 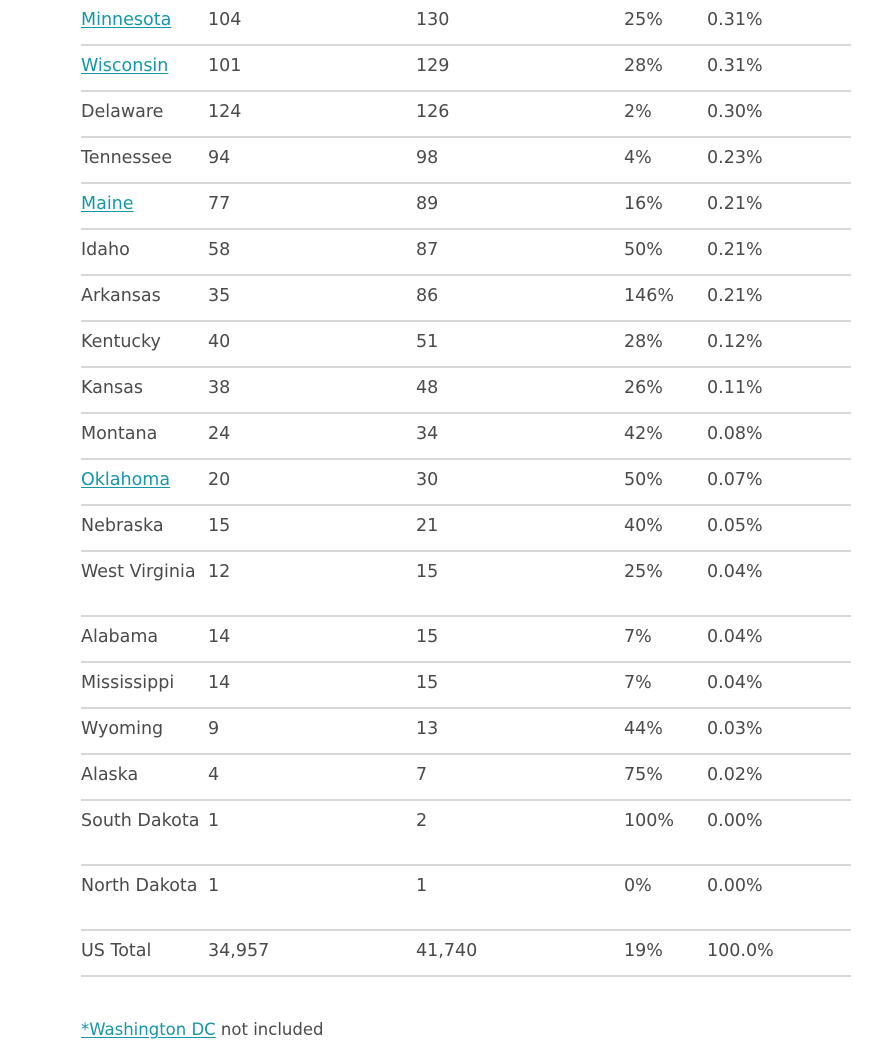 What do you see at coordinates (447, 951) in the screenshot?
I see `value-2: 41,740` at bounding box center [447, 951].